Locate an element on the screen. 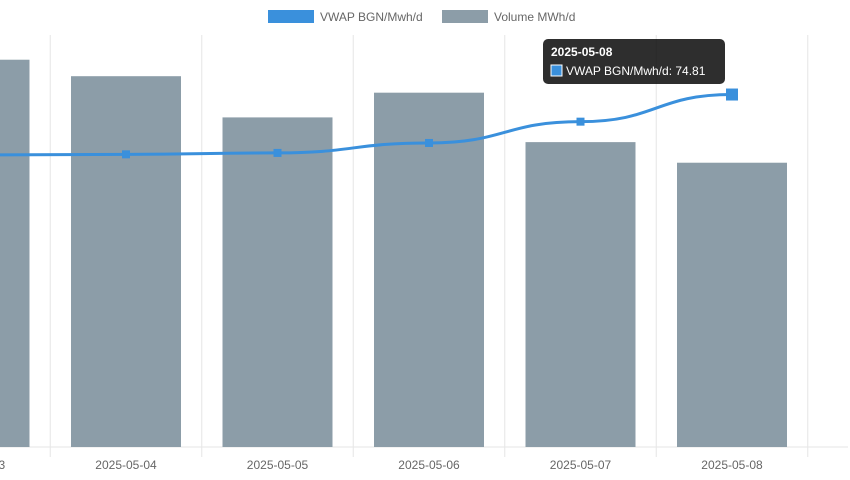  tooltip-box is located at coordinates (634, 61).